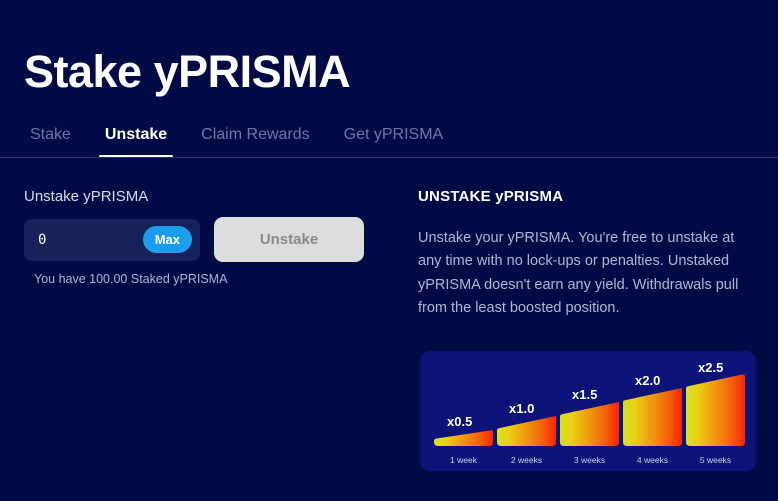 Image resolution: width=778 pixels, height=501 pixels. What do you see at coordinates (394, 141) in the screenshot?
I see `tab-get-yprisma: Get yPRISMA` at bounding box center [394, 141].